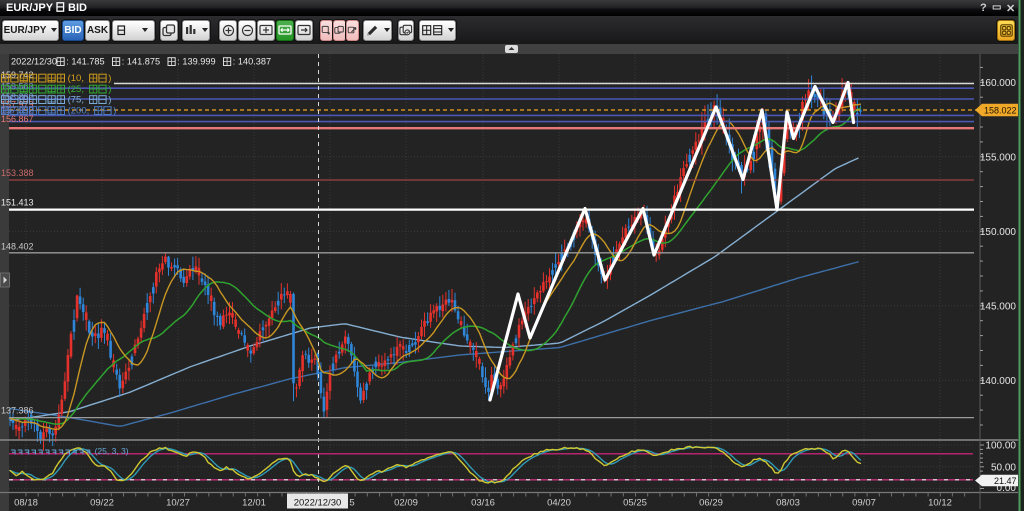 The width and height of the screenshot is (1024, 511). What do you see at coordinates (635, 503) in the screenshot?
I see `svg-text: 05/25` at bounding box center [635, 503].